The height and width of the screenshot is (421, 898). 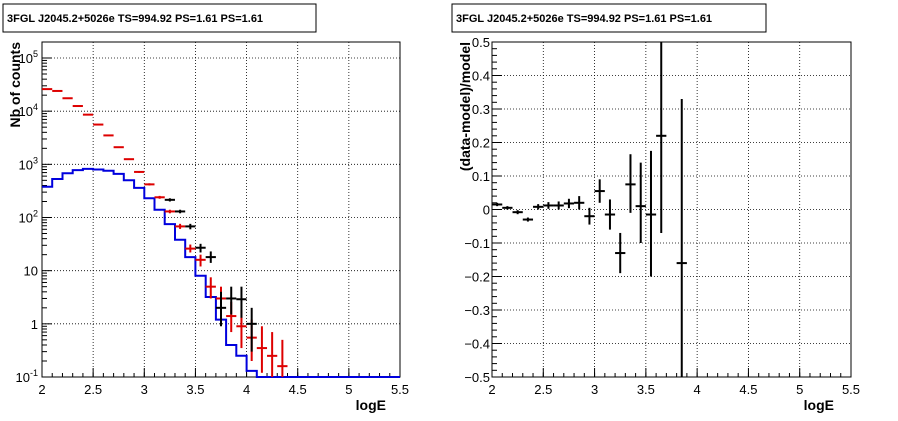 I want to click on y-tick-label: 10⁻¹, so click(x=27, y=376).